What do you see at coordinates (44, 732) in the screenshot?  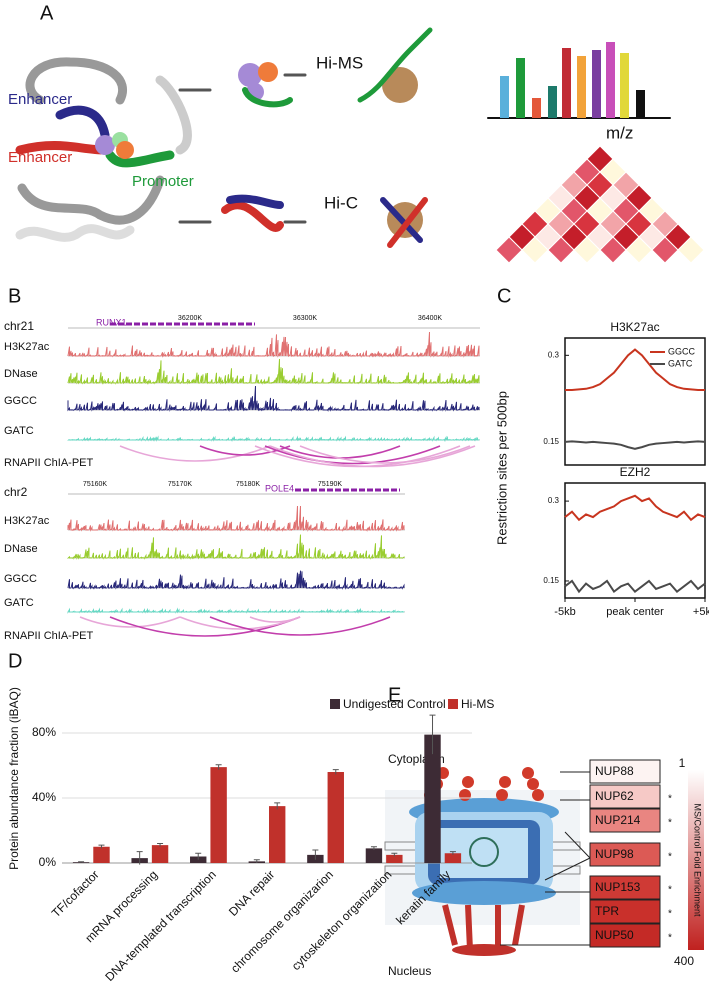 I see `y-tick-label: 80%` at bounding box center [44, 732].